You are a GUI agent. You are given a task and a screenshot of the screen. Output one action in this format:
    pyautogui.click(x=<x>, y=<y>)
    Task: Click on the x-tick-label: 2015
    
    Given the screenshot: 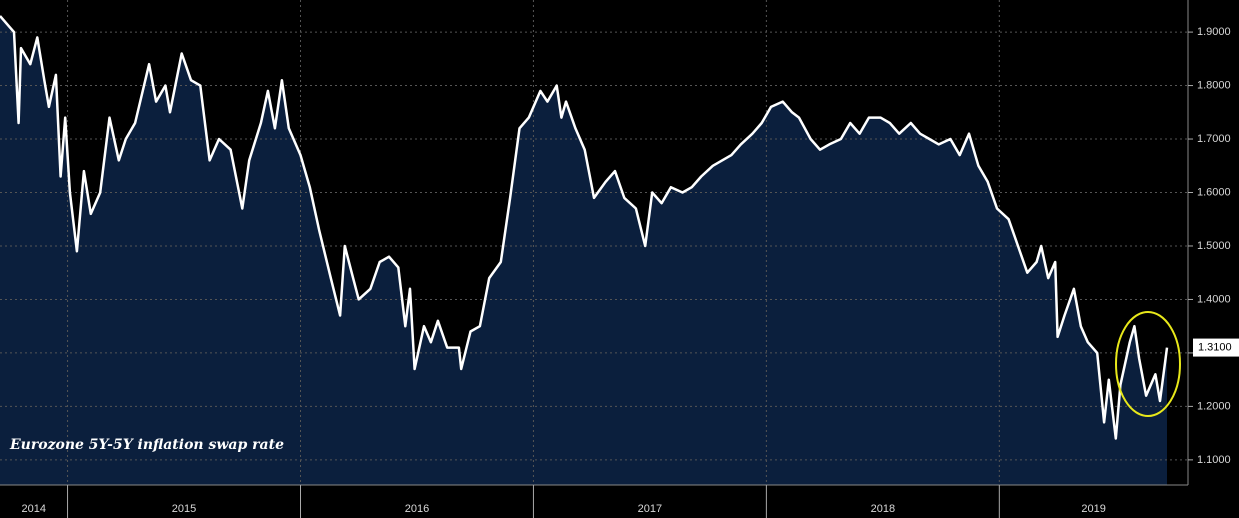 What is the action you would take?
    pyautogui.click(x=184, y=509)
    